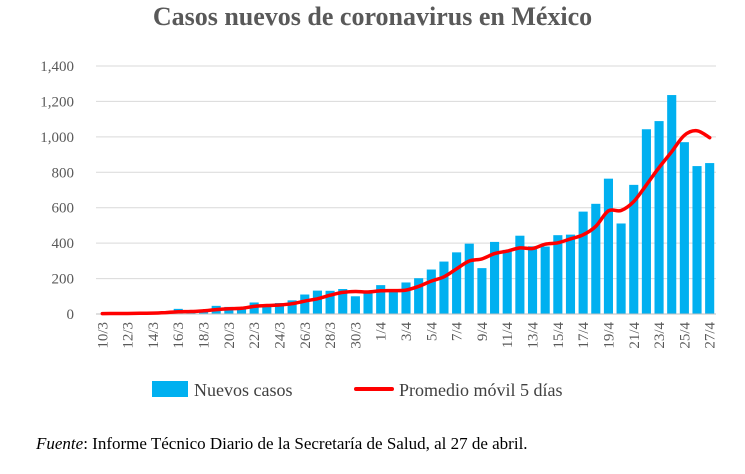  I want to click on x-tick-label: 22/3, so click(255, 335).